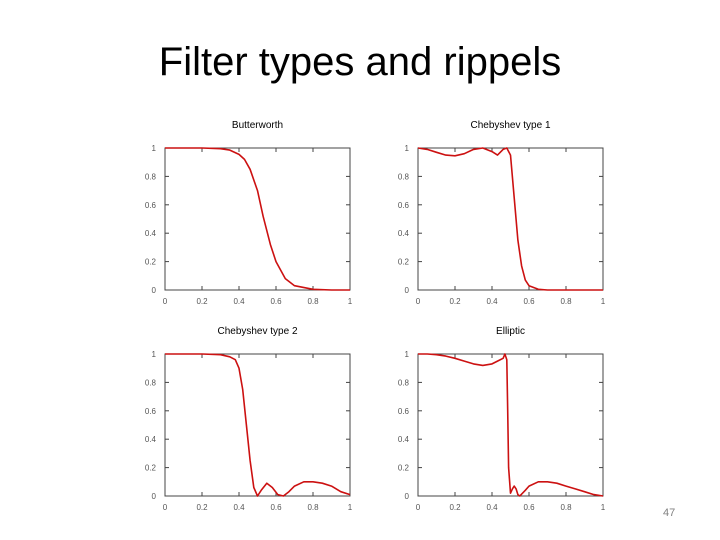 This screenshot has width=720, height=540. What do you see at coordinates (510, 331) in the screenshot?
I see `chart-title: Elliptic` at bounding box center [510, 331].